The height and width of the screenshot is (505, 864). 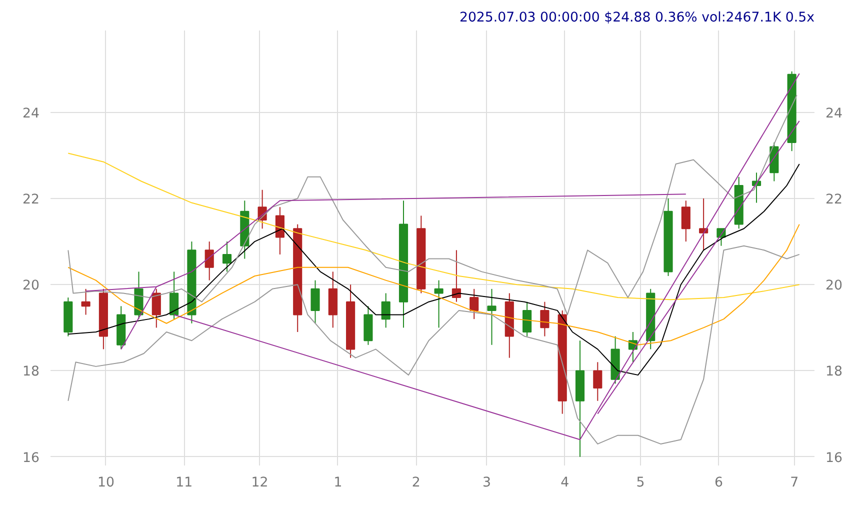 What do you see at coordinates (834, 372) in the screenshot?
I see `y2-tick-label: 18` at bounding box center [834, 372].